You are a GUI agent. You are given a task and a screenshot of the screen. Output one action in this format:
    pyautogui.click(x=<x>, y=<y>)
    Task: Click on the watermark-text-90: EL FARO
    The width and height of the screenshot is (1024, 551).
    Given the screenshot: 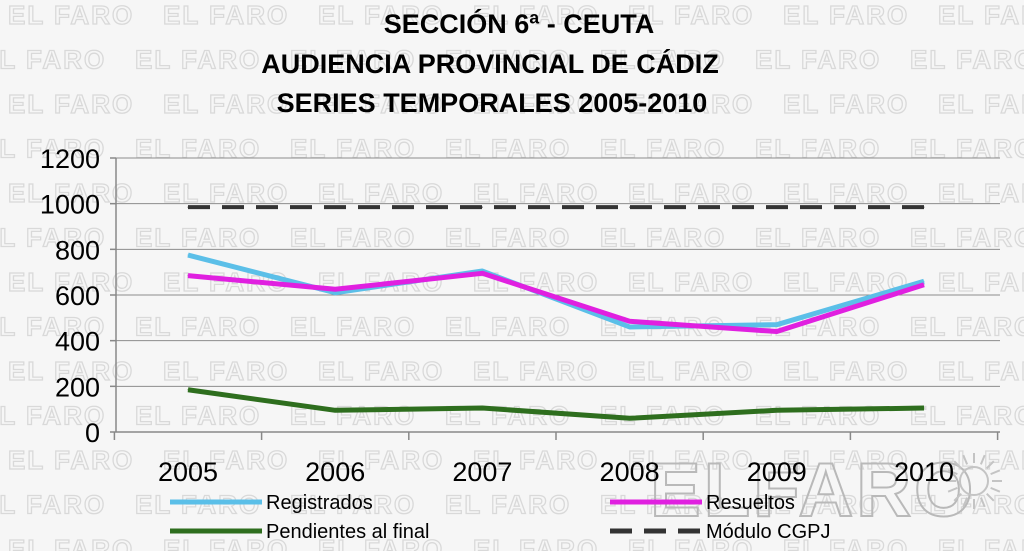 What is the action you would take?
    pyautogui.click(x=981, y=542)
    